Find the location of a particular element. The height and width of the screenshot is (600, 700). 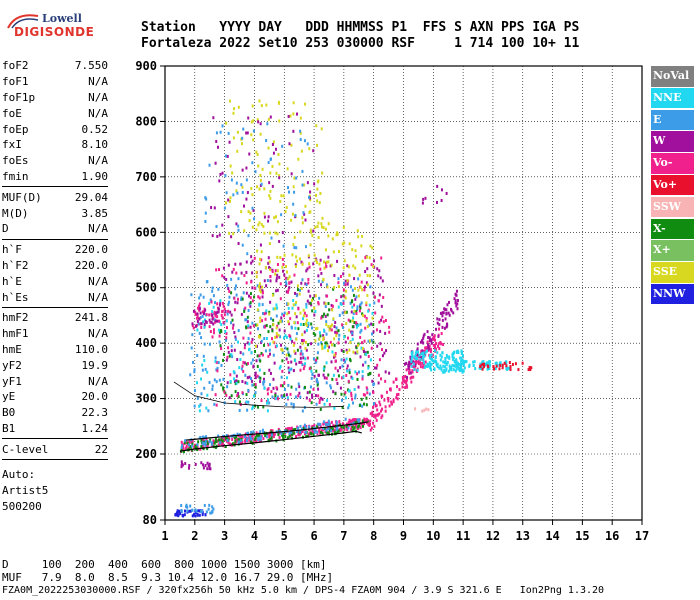

param-separator is located at coordinates (55, 307).